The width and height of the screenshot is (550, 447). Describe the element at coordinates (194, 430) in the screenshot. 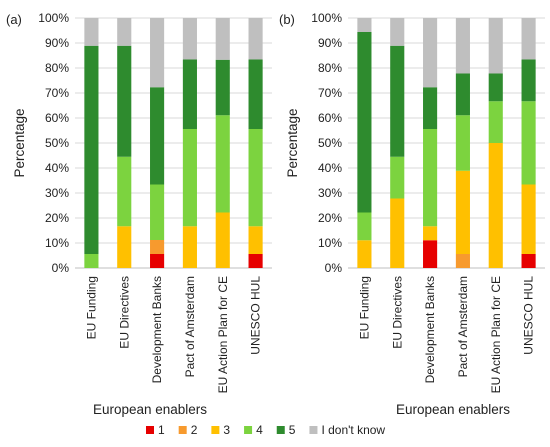

I see `legend-label: 2` at that location.